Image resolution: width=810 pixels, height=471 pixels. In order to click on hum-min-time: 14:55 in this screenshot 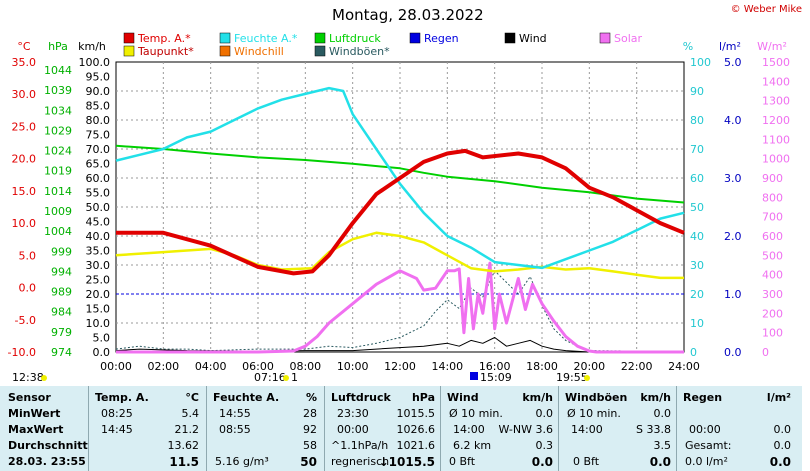, I will do `click(235, 413)`.